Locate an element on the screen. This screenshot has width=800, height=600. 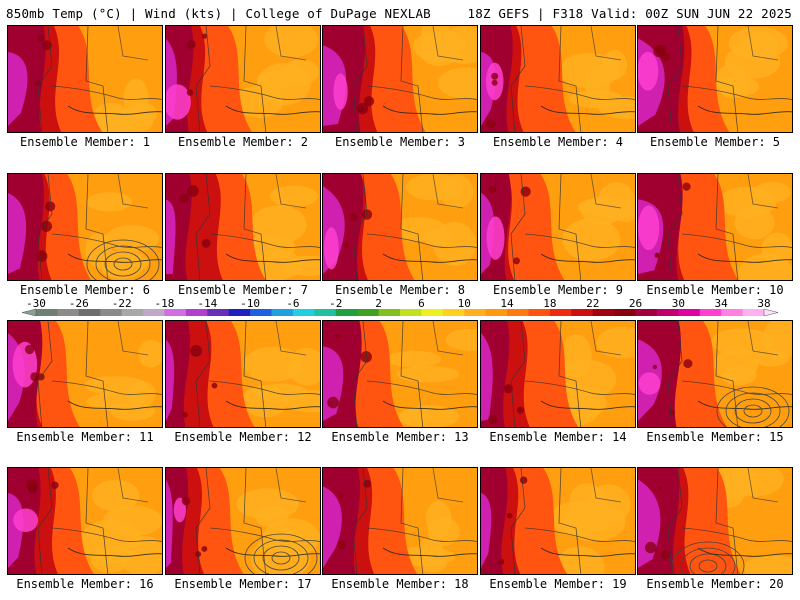
ensemble-member-label: Ensemble Member: 9 is located at coordinates (558, 290).